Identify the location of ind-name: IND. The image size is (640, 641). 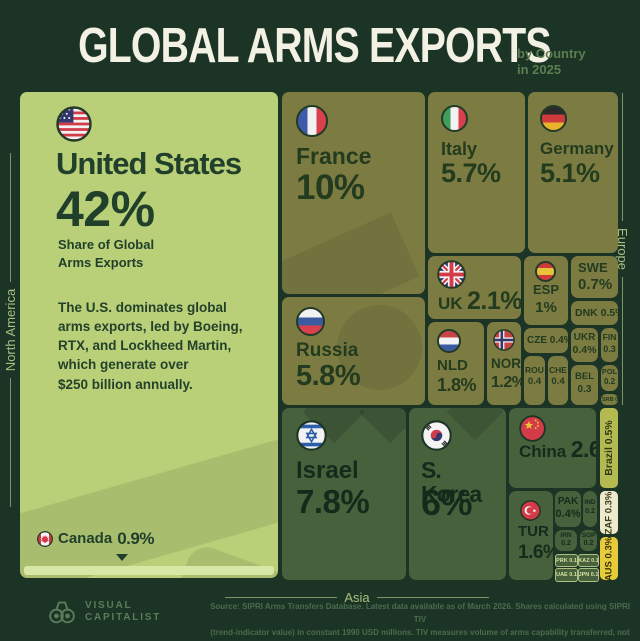
(590, 502).